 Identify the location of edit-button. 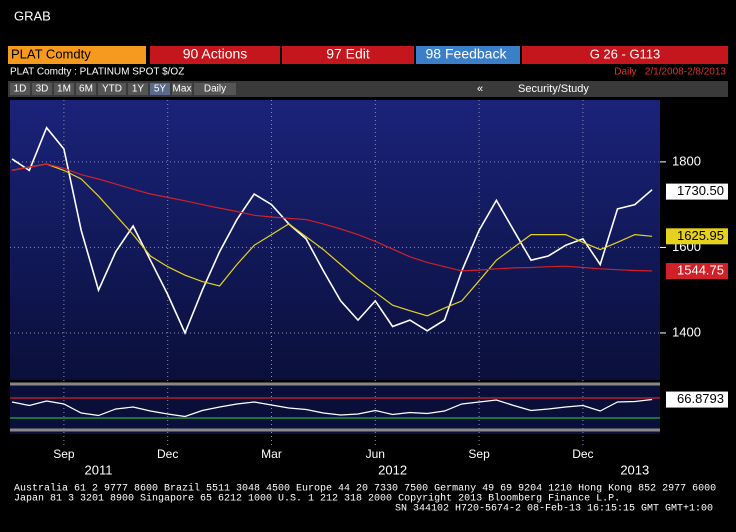
(348, 55).